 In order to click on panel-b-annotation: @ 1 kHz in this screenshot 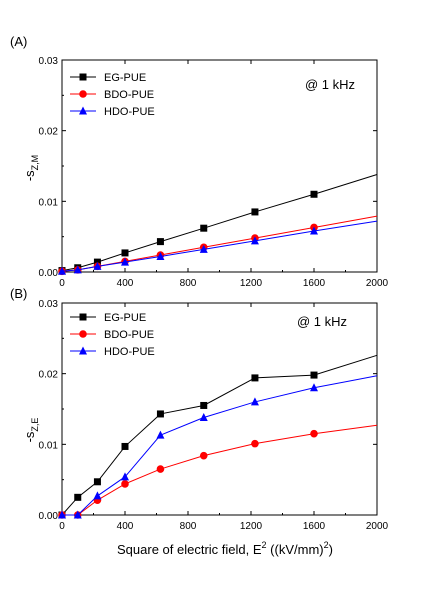, I will do `click(322, 321)`.